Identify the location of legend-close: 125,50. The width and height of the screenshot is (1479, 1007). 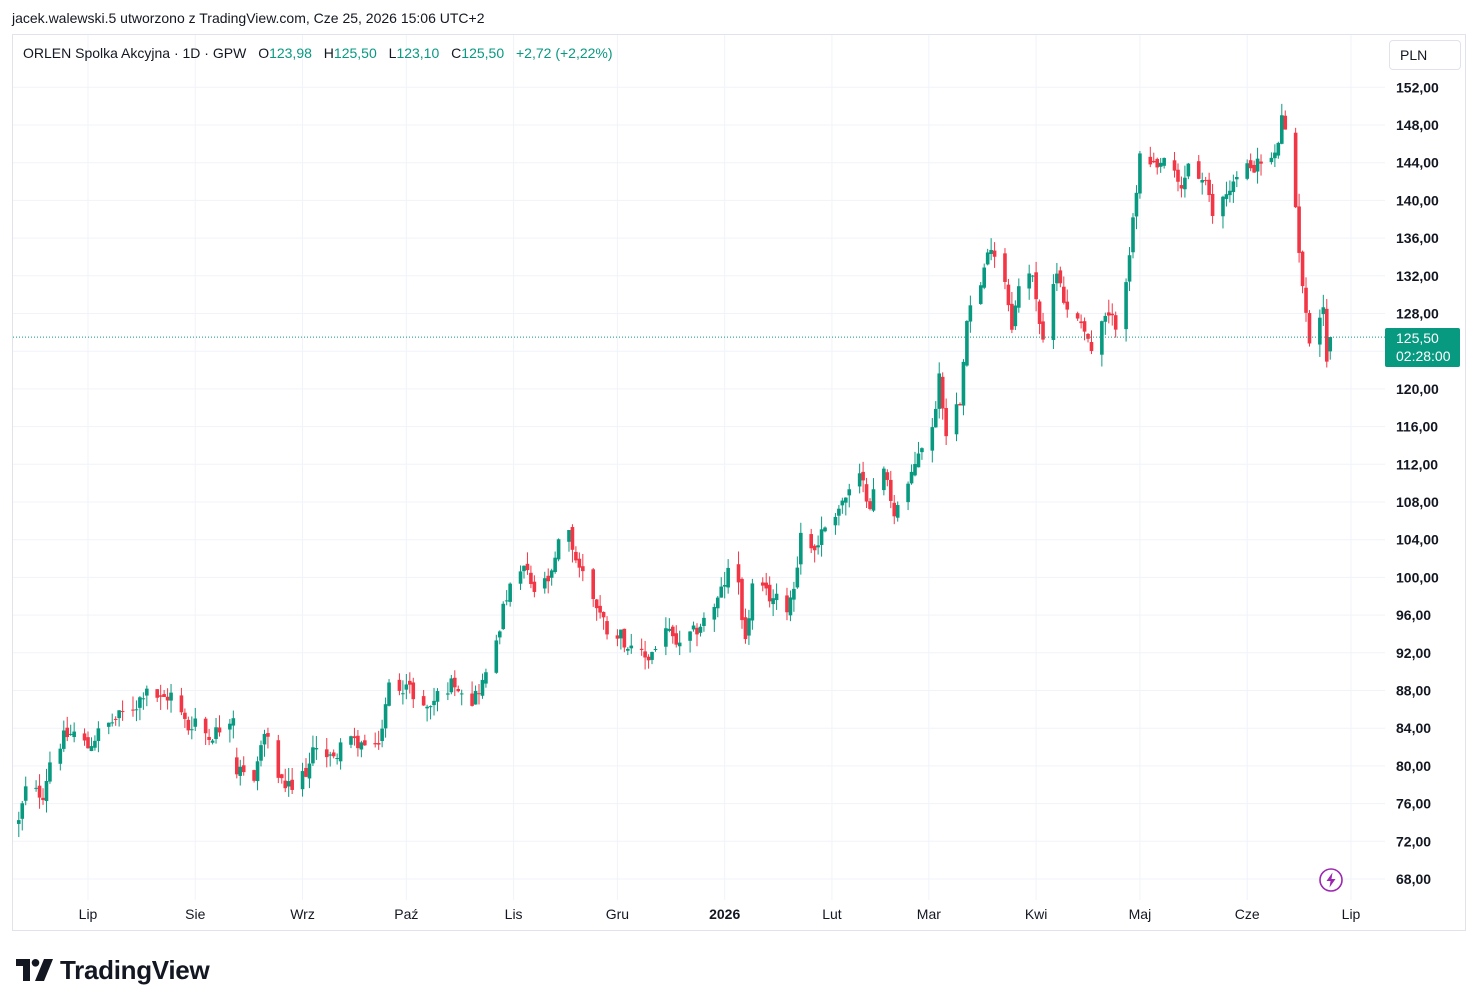
(483, 53).